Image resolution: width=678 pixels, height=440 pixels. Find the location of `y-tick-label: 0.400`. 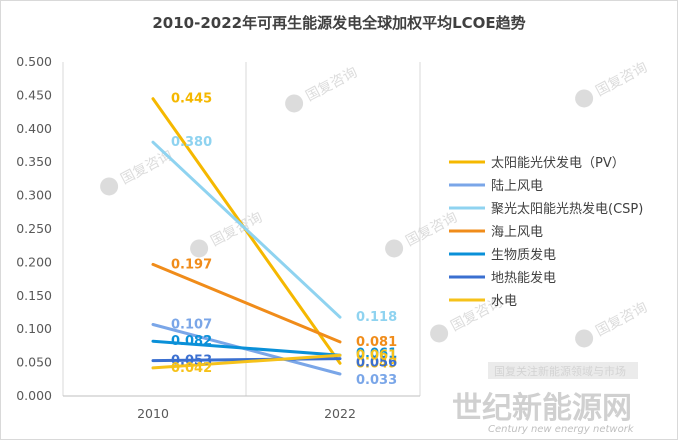

y-tick-label: 0.400 is located at coordinates (34, 128).